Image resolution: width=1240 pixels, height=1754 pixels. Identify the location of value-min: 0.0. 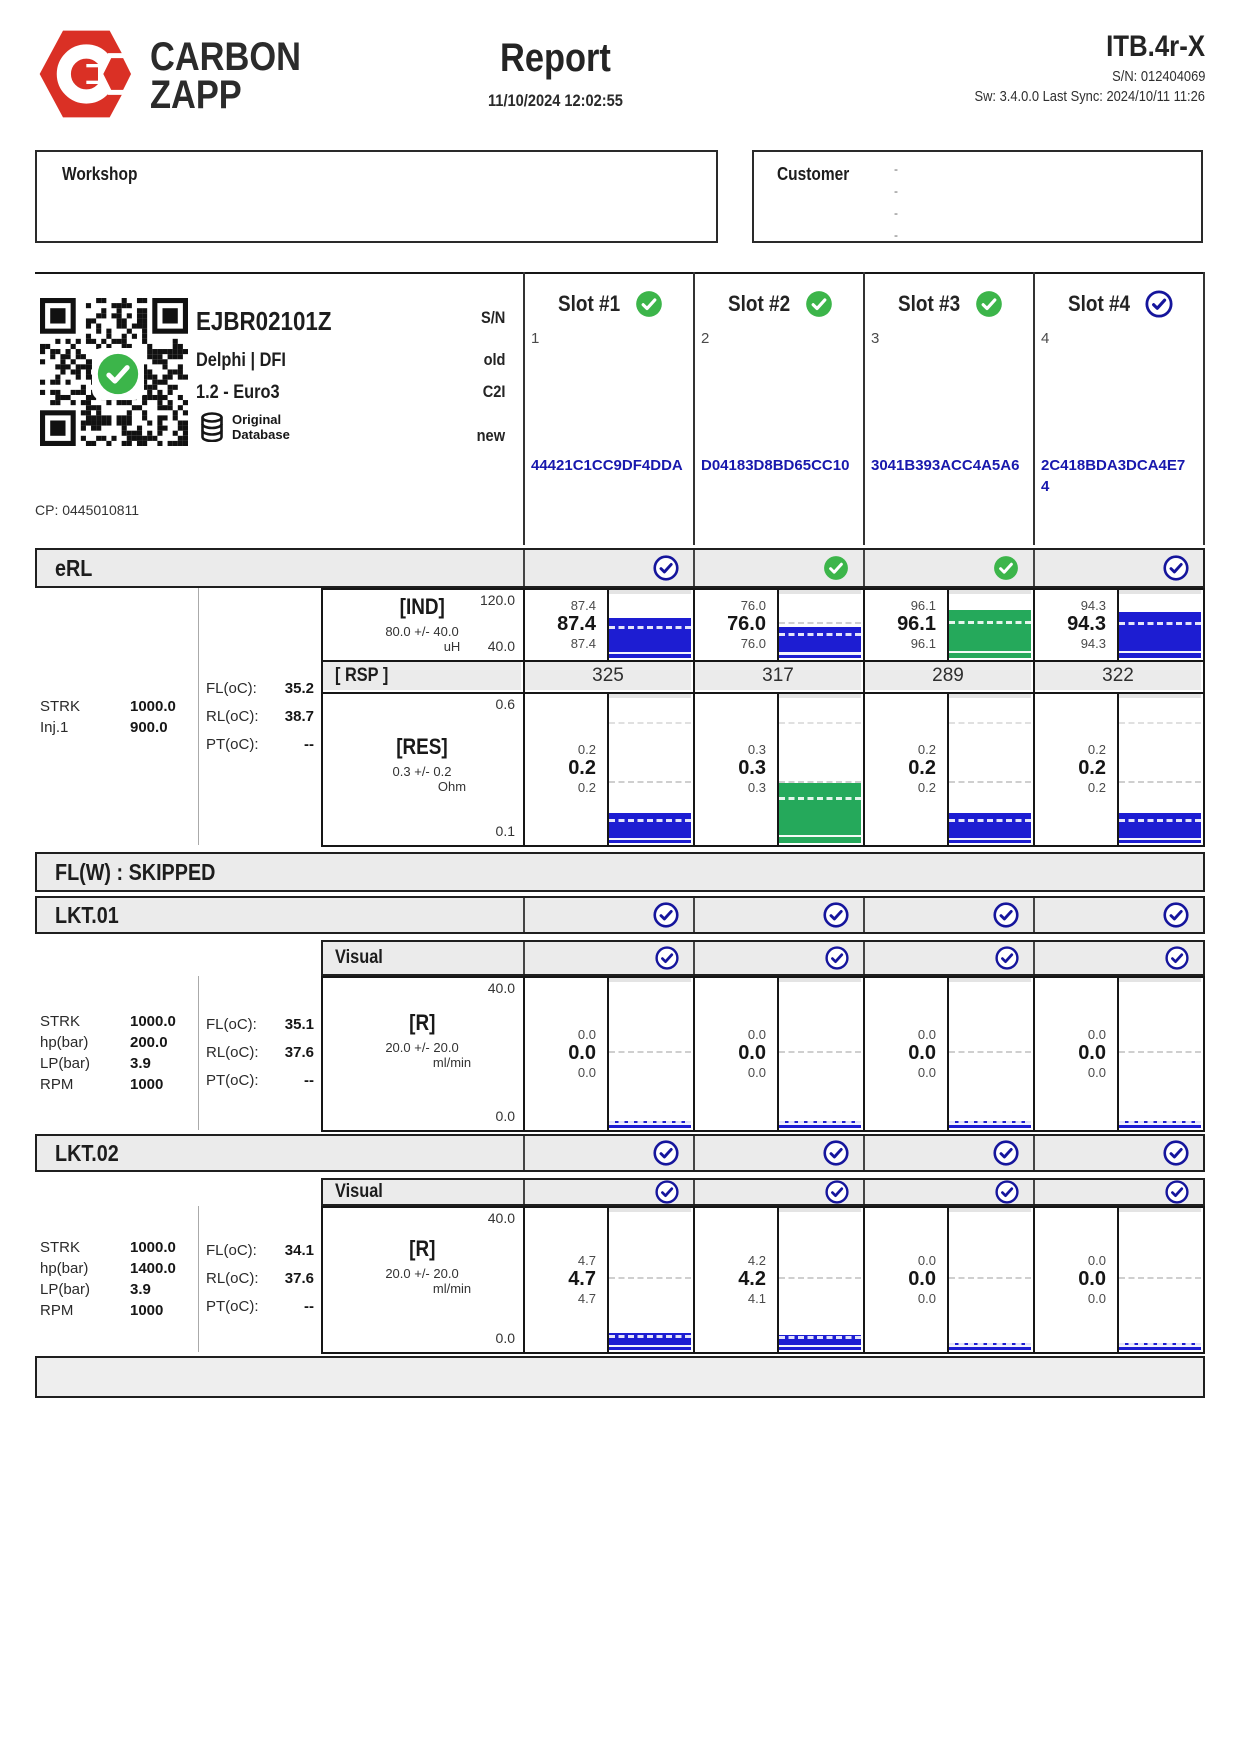
(586, 1072).